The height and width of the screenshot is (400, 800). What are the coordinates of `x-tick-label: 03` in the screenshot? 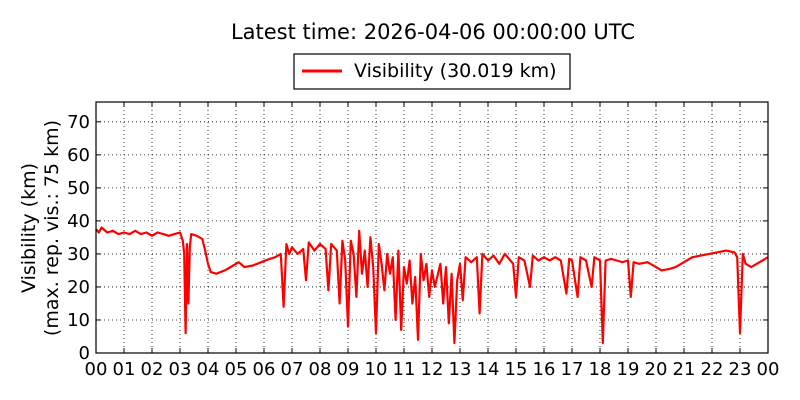 It's located at (180, 369).